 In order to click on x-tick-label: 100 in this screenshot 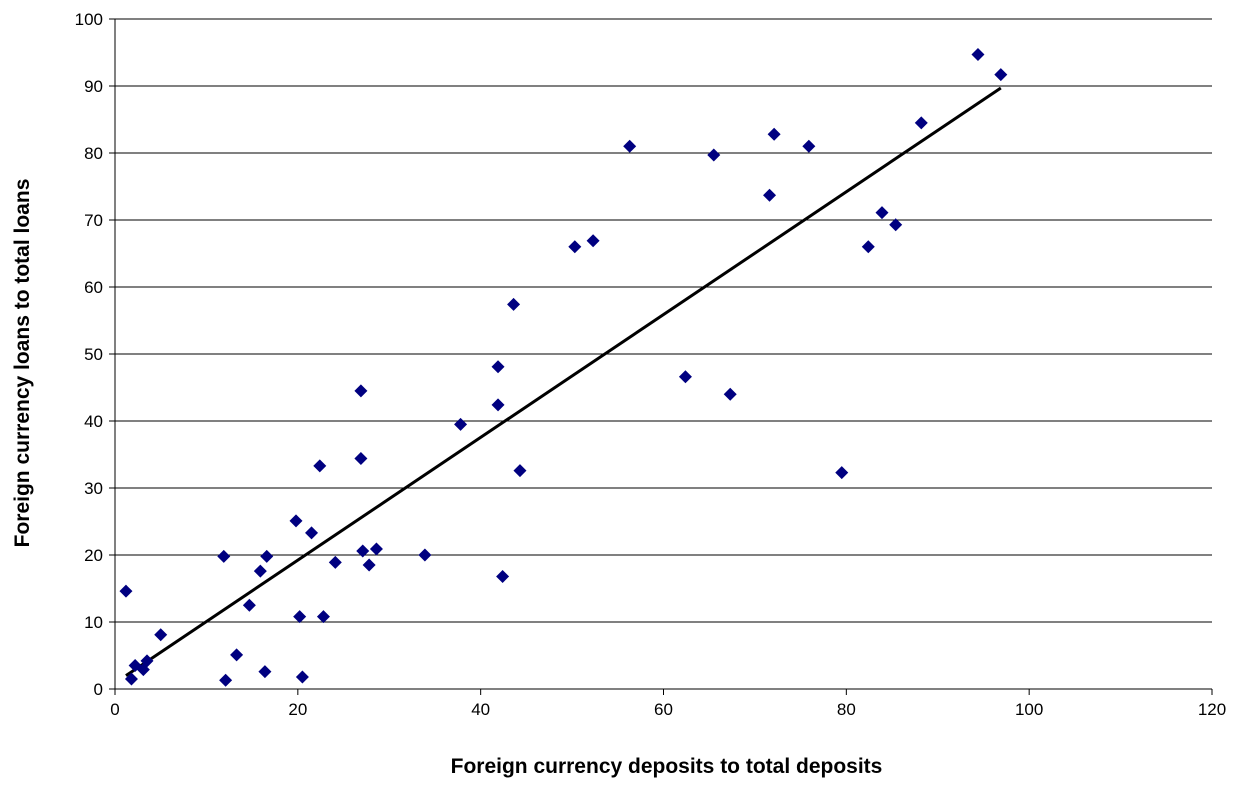, I will do `click(1029, 709)`.